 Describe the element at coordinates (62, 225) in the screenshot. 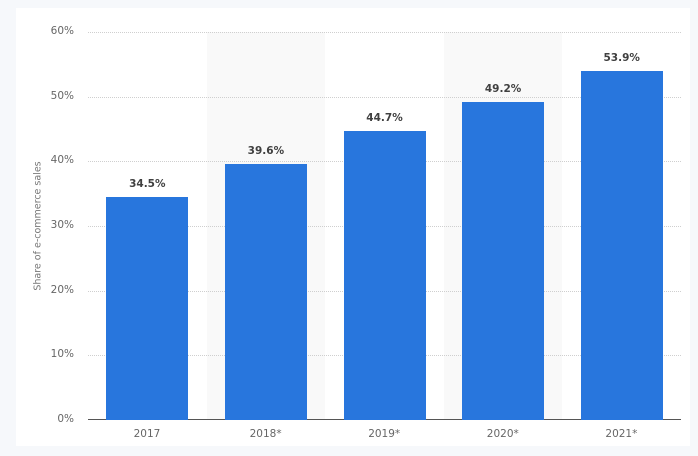

I see `y-tick-label: 30%` at that location.